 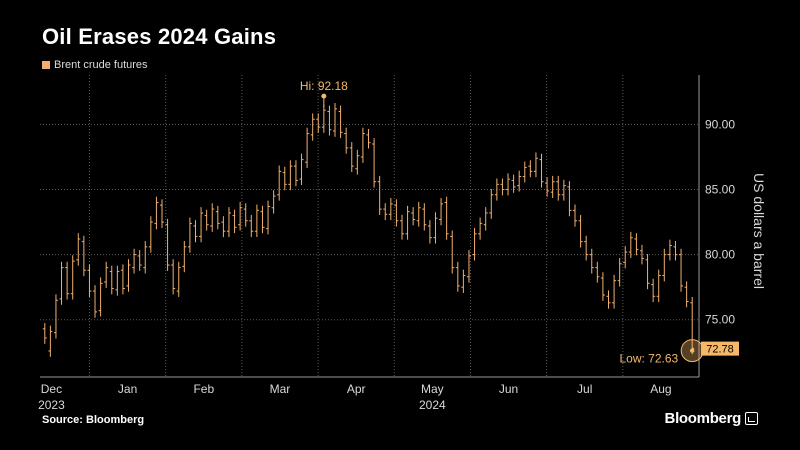 I want to click on x-month-label: Mar, so click(x=280, y=389).